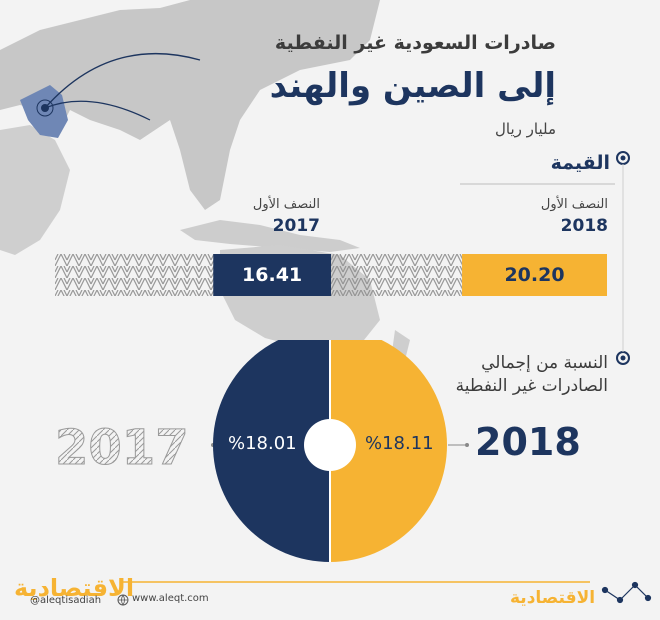 This screenshot has height=620, width=660. What do you see at coordinates (584, 226) in the screenshot?
I see `year-label-2018: 2018` at bounding box center [584, 226].